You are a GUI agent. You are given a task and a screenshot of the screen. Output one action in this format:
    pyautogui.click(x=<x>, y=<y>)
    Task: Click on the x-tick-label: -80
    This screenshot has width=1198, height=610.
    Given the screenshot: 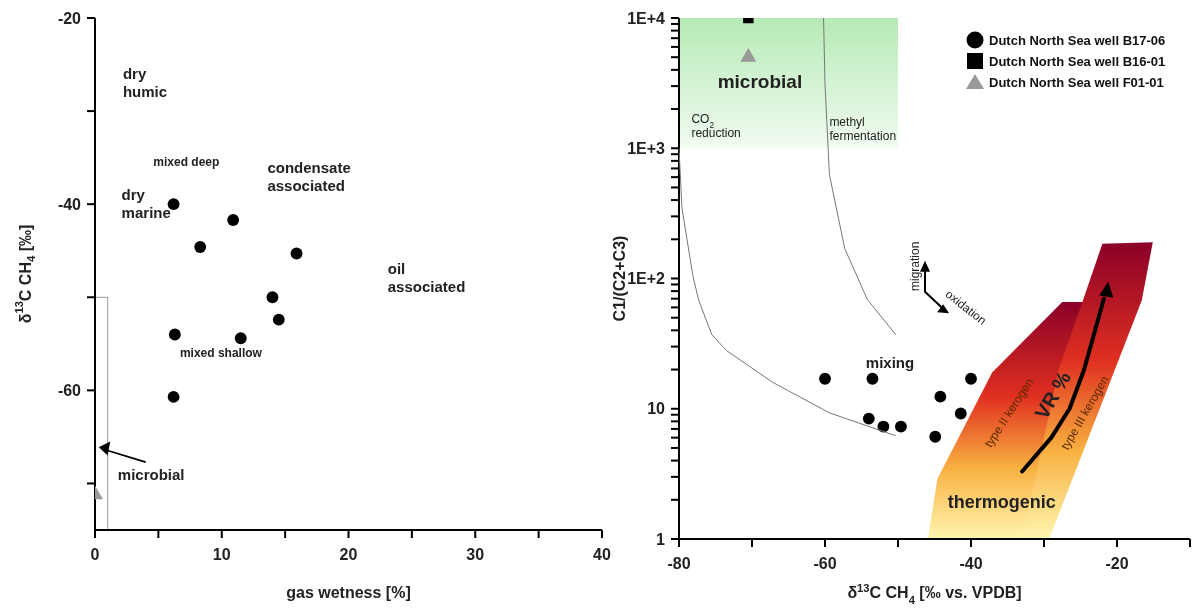 What is the action you would take?
    pyautogui.click(x=679, y=563)
    